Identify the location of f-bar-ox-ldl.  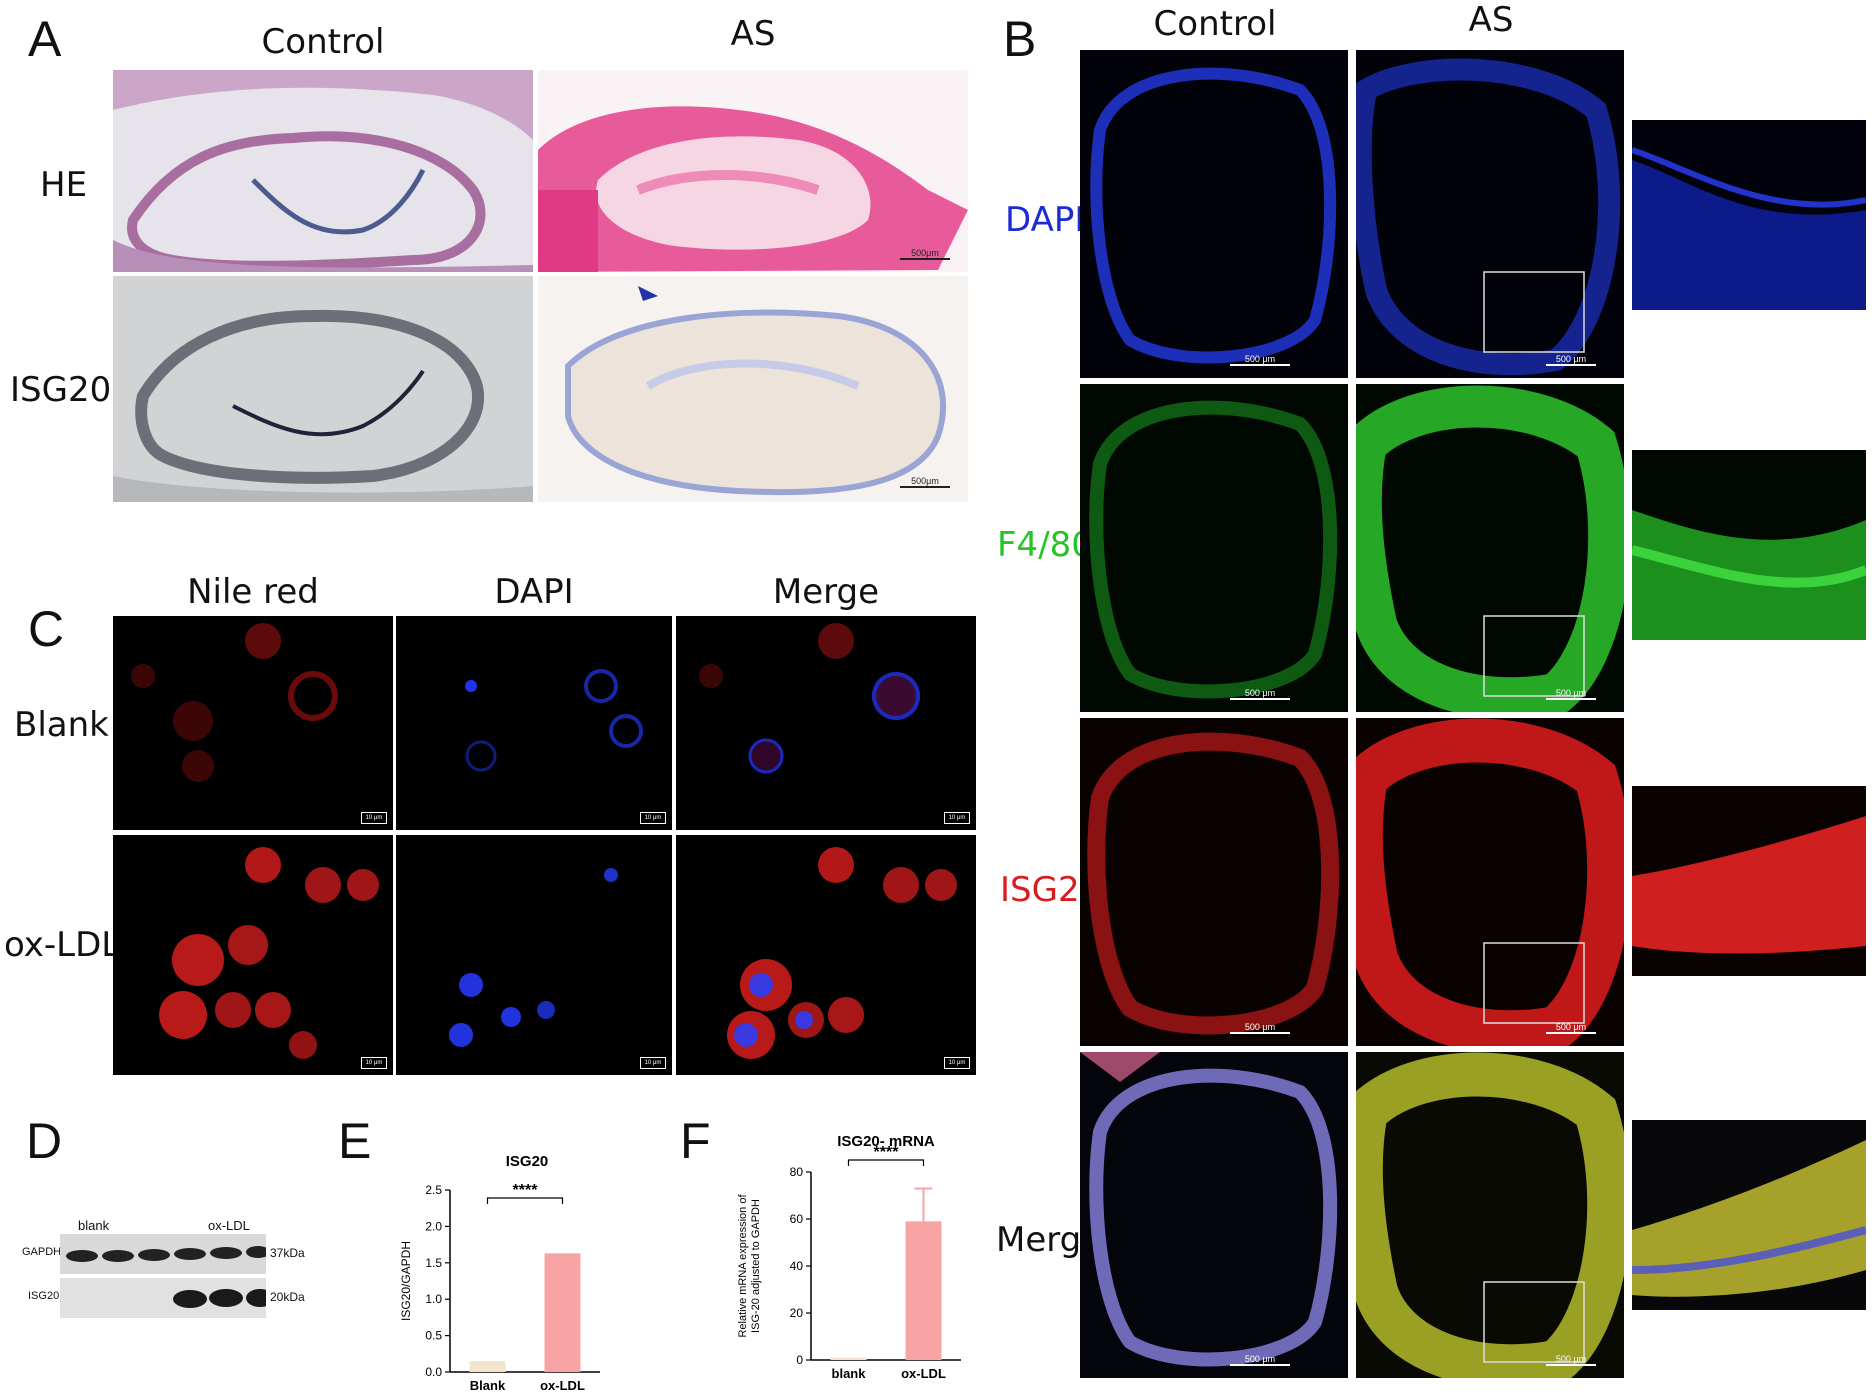
(923, 1290).